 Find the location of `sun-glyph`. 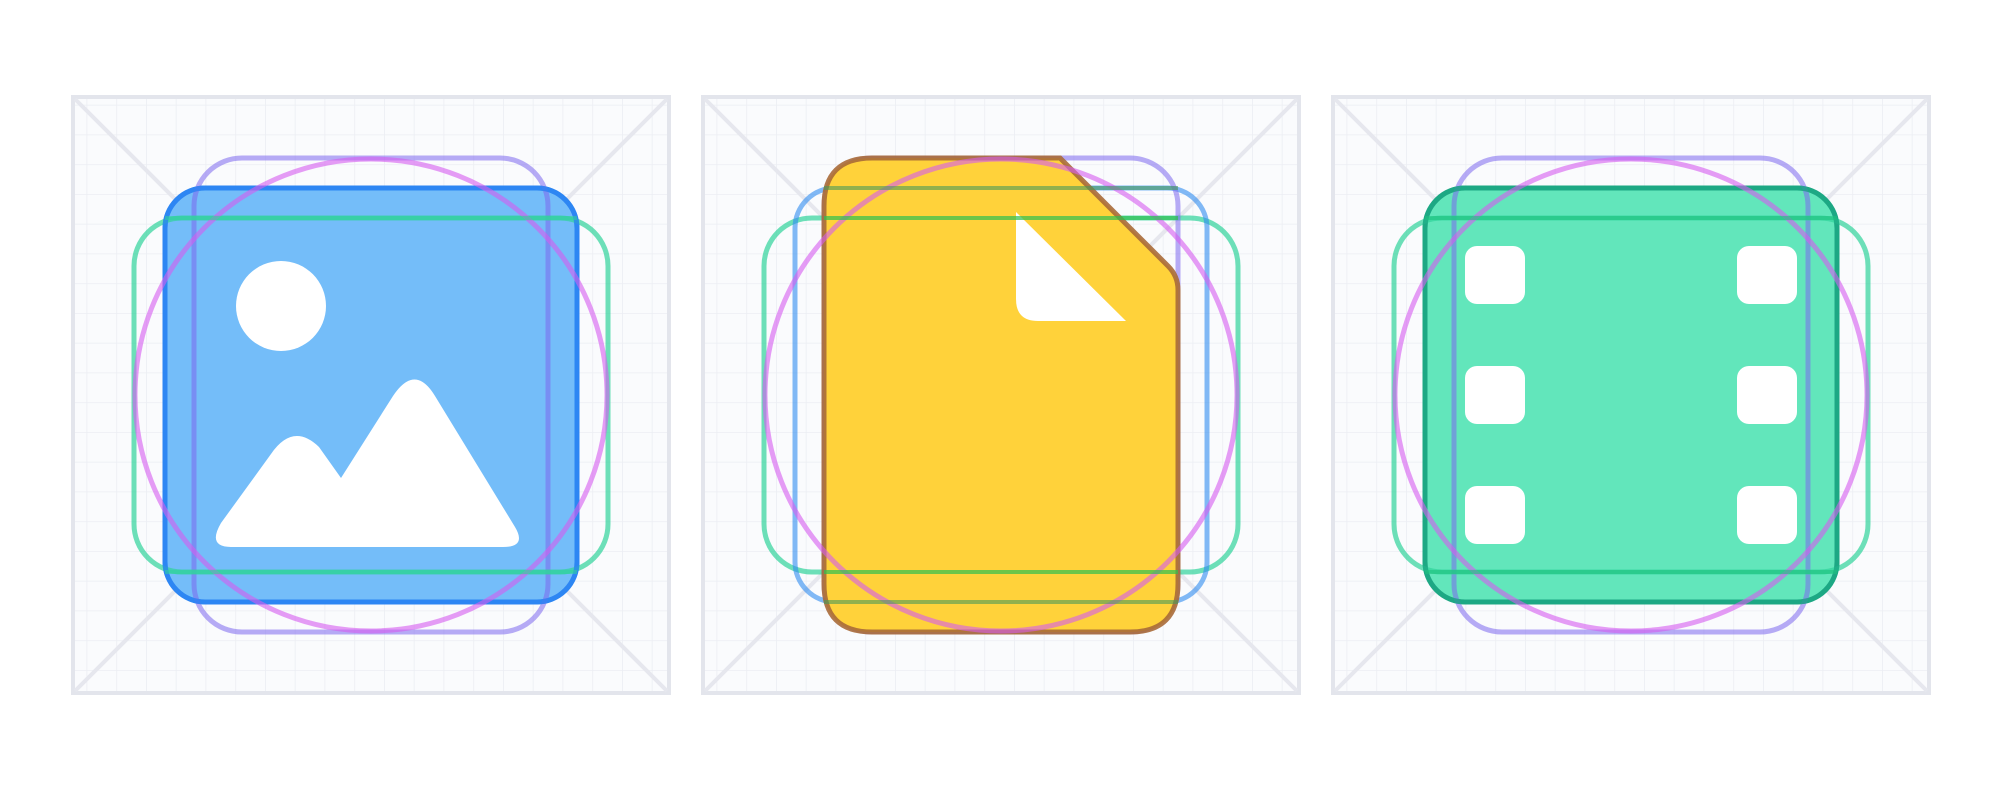

sun-glyph is located at coordinates (281, 306).